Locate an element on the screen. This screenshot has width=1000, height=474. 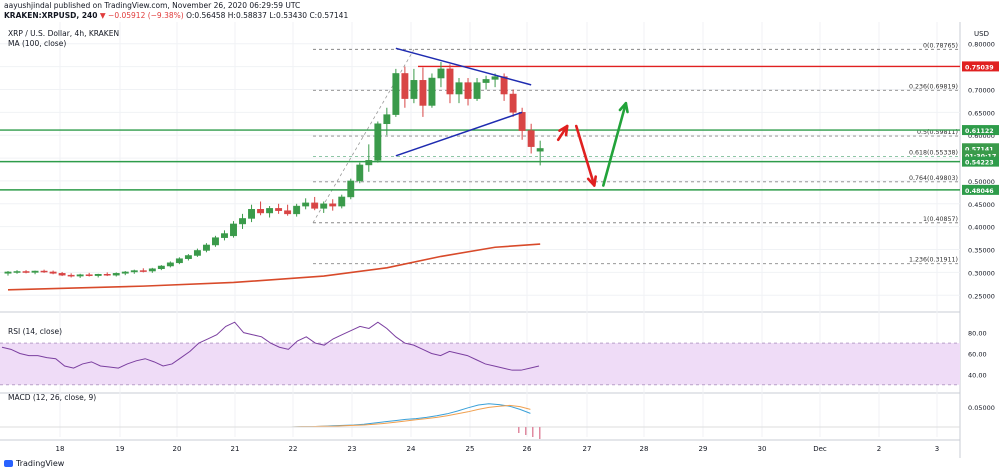
x-tick-label: 23 is located at coordinates (352, 449).